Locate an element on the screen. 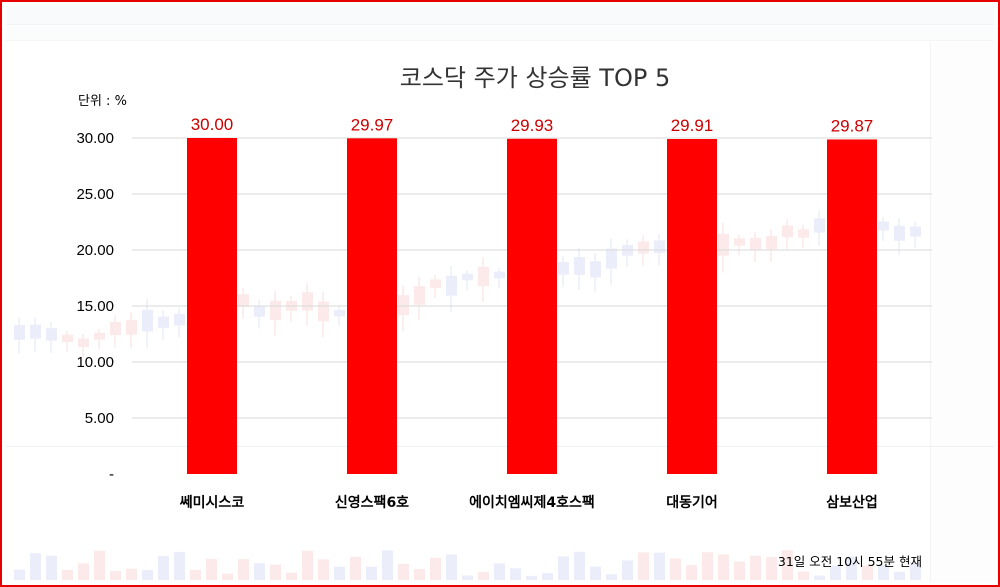  category-label: 신영스팩6호 is located at coordinates (372, 502).